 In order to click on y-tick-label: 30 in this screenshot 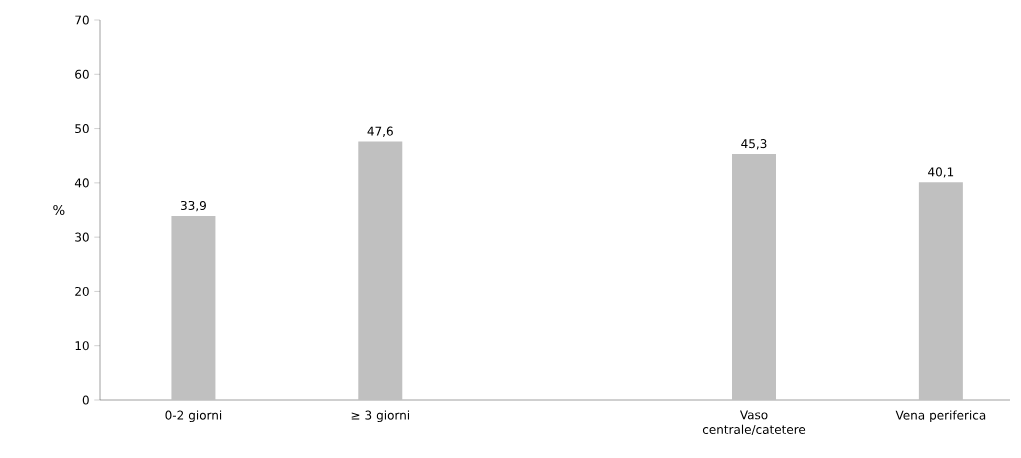, I will do `click(82, 237)`.